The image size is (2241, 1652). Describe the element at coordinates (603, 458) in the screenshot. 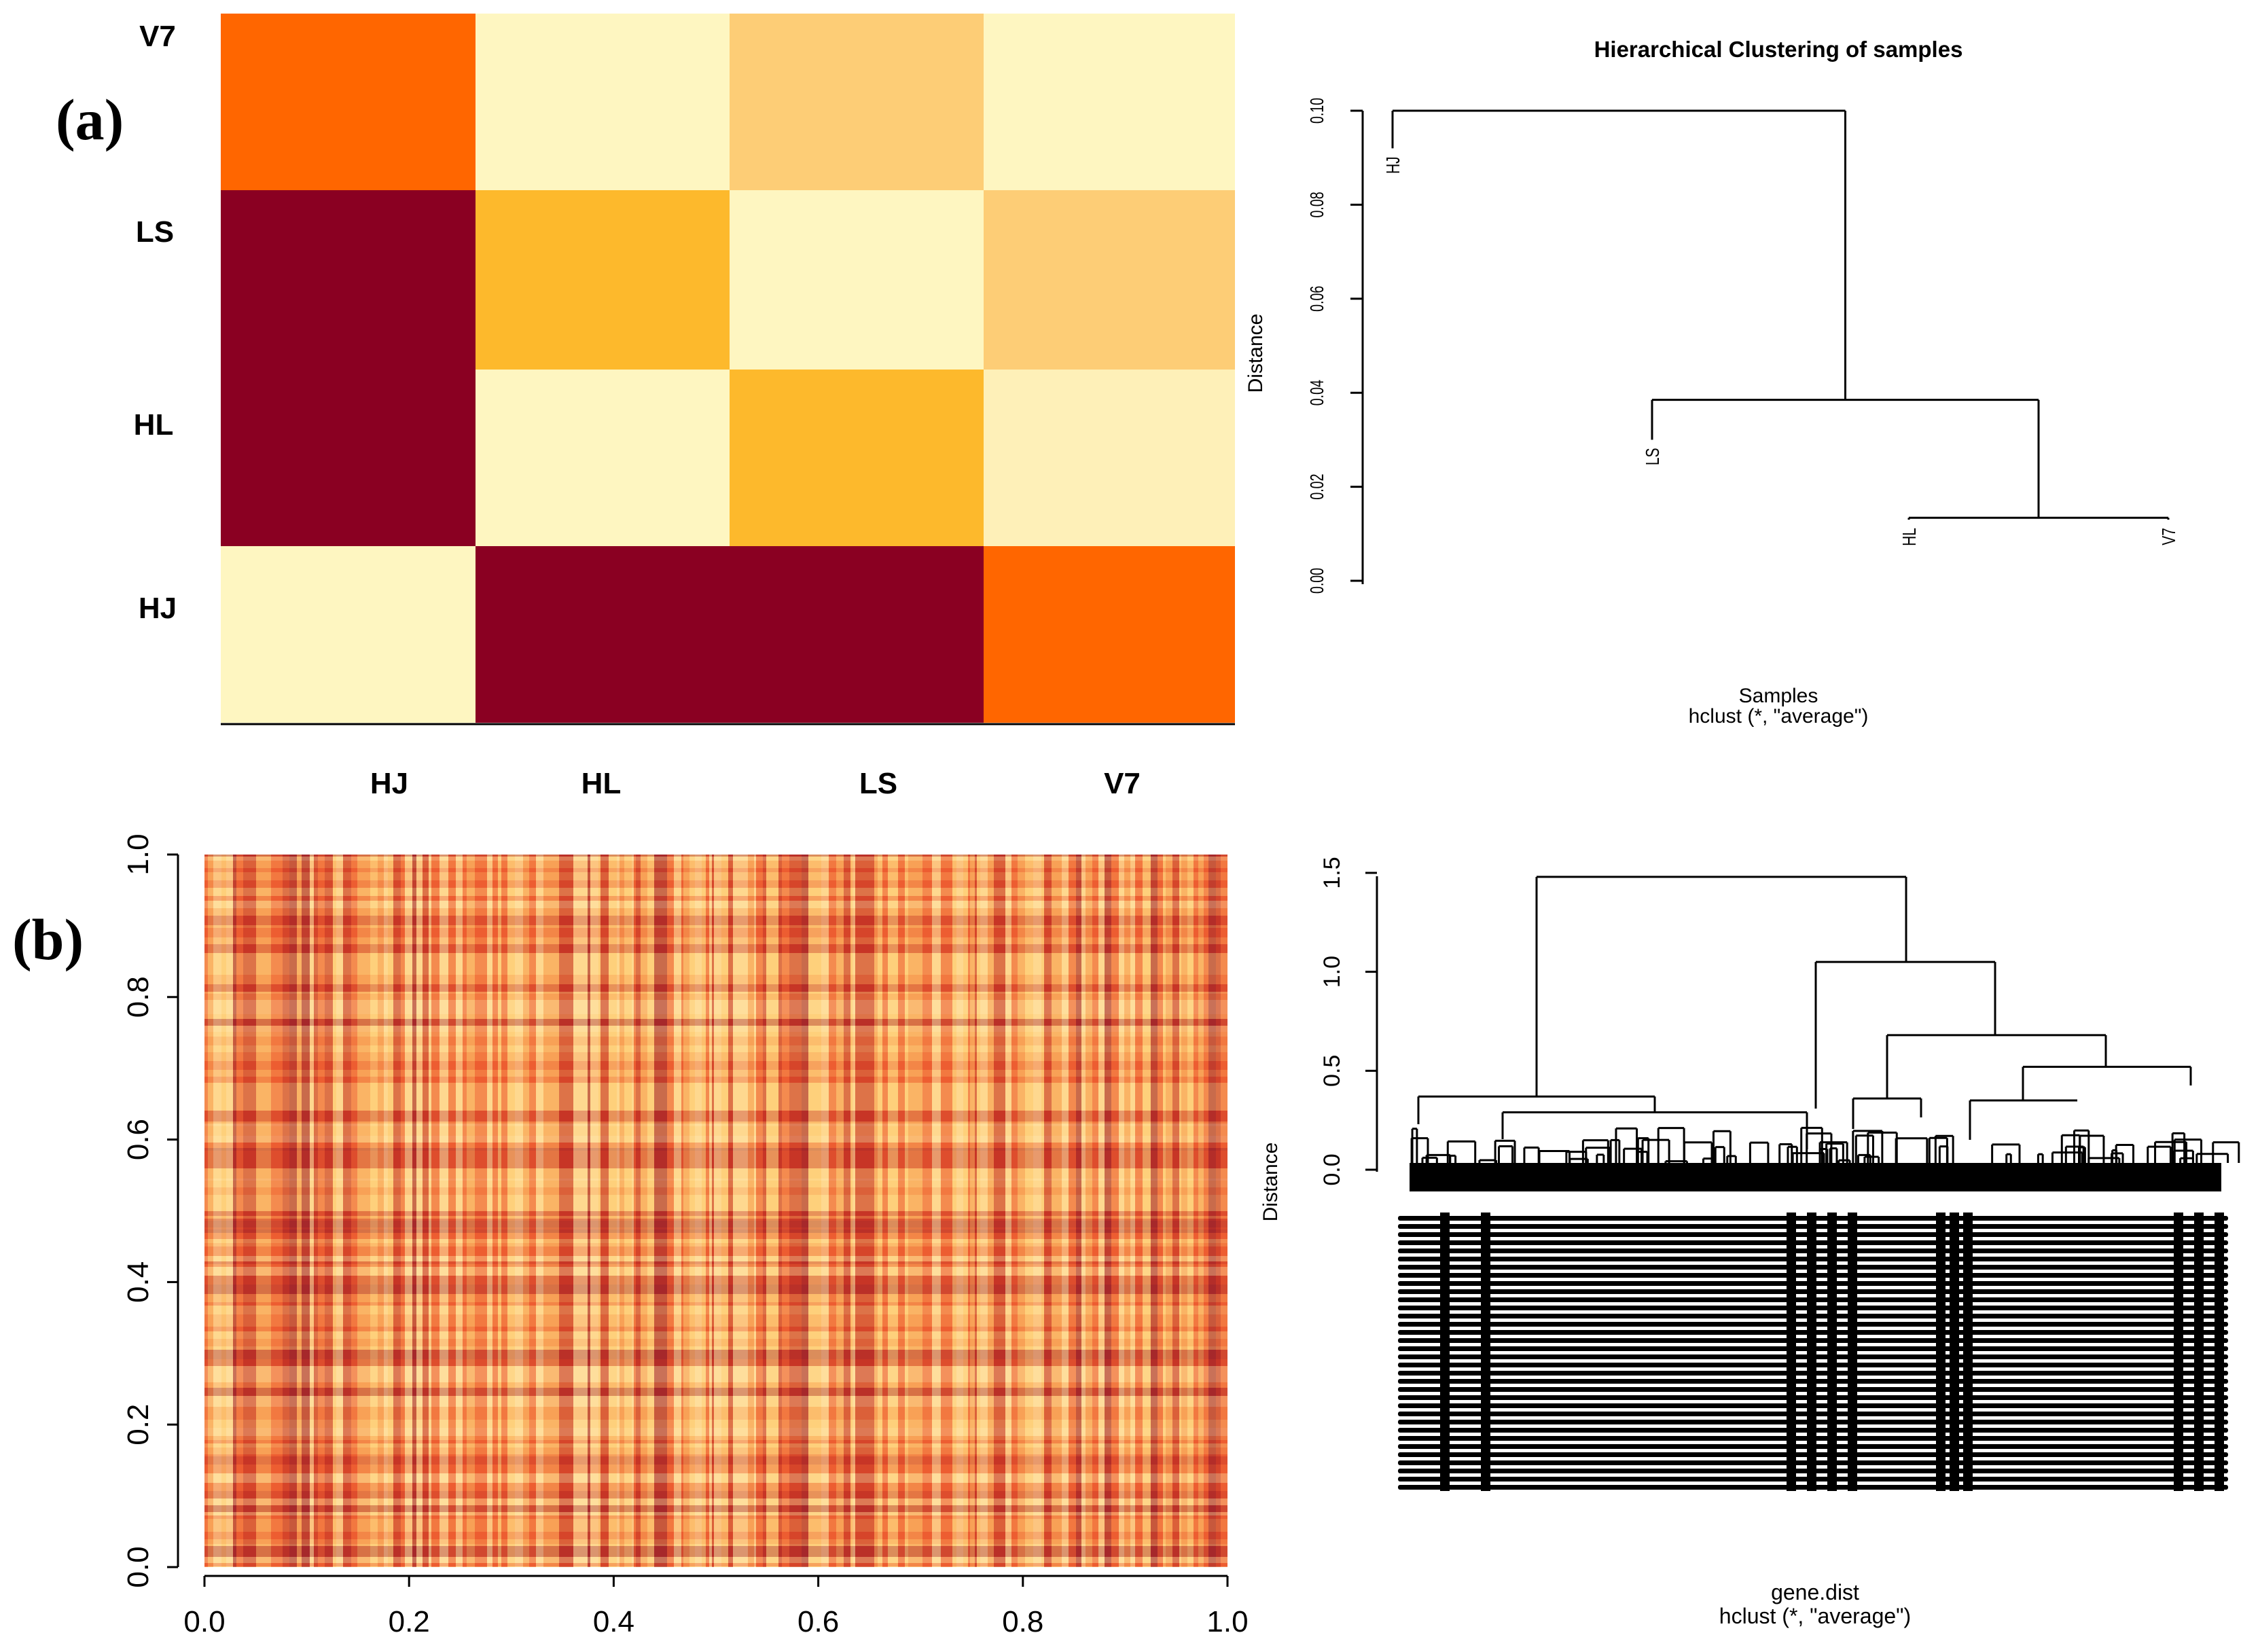

I see `heatmap-cell-hl-hl` at that location.